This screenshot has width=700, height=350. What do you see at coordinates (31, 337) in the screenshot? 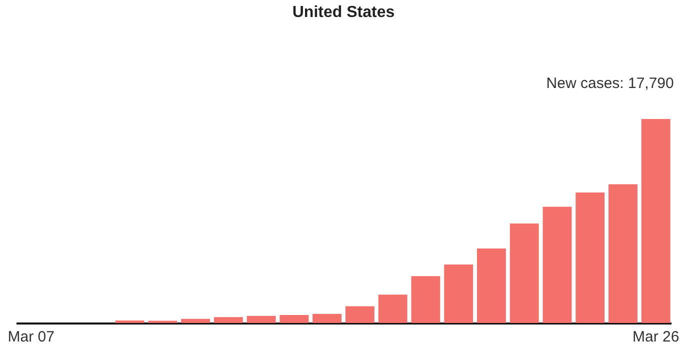
I see `x-tick-label: Mar 07` at bounding box center [31, 337].